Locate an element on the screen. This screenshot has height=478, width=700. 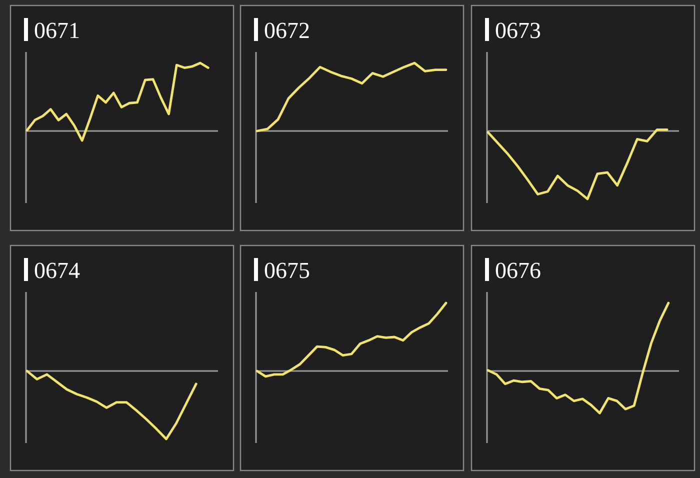
chart-title: 0674 is located at coordinates (57, 270).